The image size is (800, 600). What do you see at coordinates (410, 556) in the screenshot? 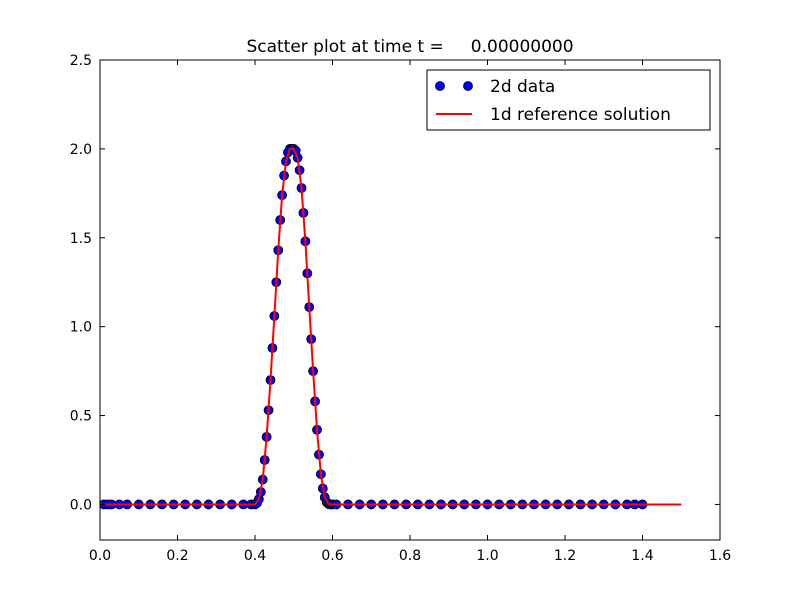
I see `x-tick-label: 0.8` at bounding box center [410, 556].